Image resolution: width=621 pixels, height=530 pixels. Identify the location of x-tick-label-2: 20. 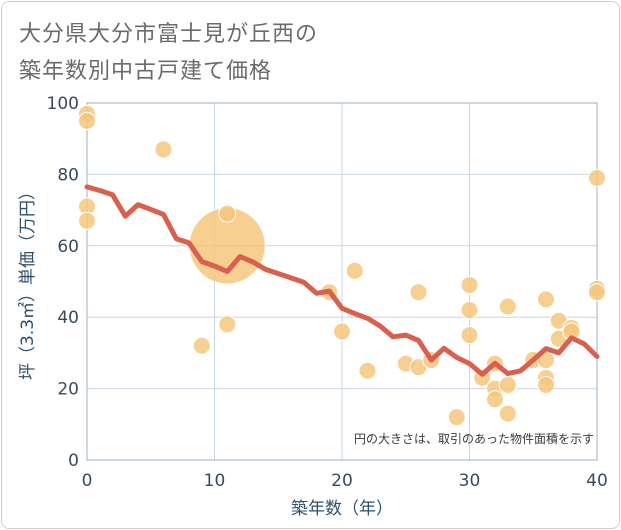
(342, 481).